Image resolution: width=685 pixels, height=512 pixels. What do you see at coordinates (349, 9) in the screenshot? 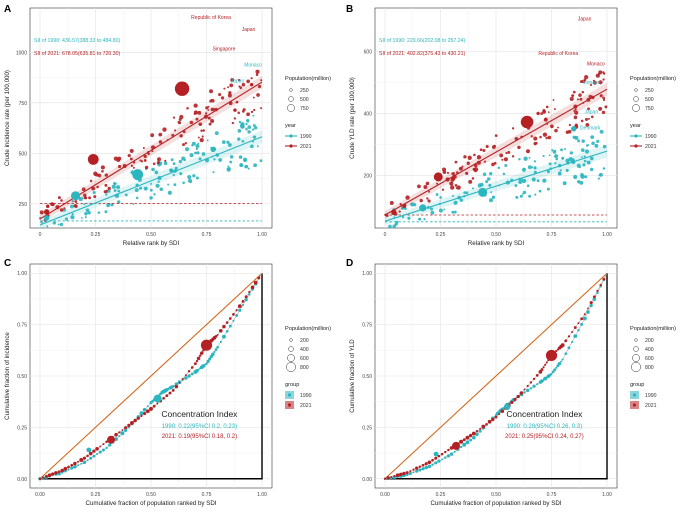
I see `panel-label: B` at bounding box center [349, 9].